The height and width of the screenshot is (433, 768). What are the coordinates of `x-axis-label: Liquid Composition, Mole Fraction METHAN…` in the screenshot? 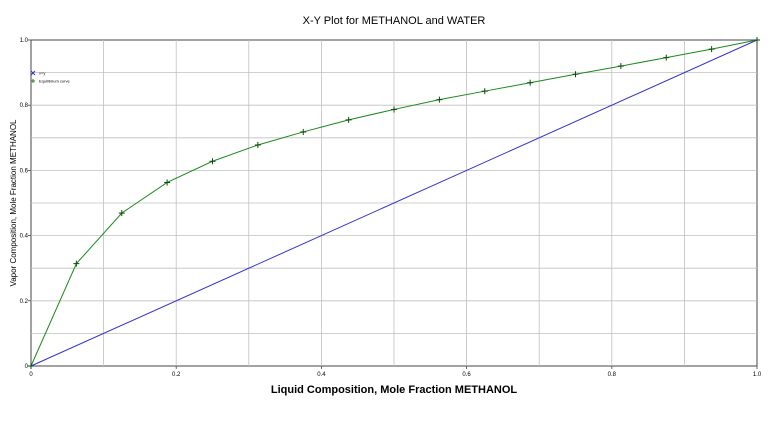 It's located at (394, 390).